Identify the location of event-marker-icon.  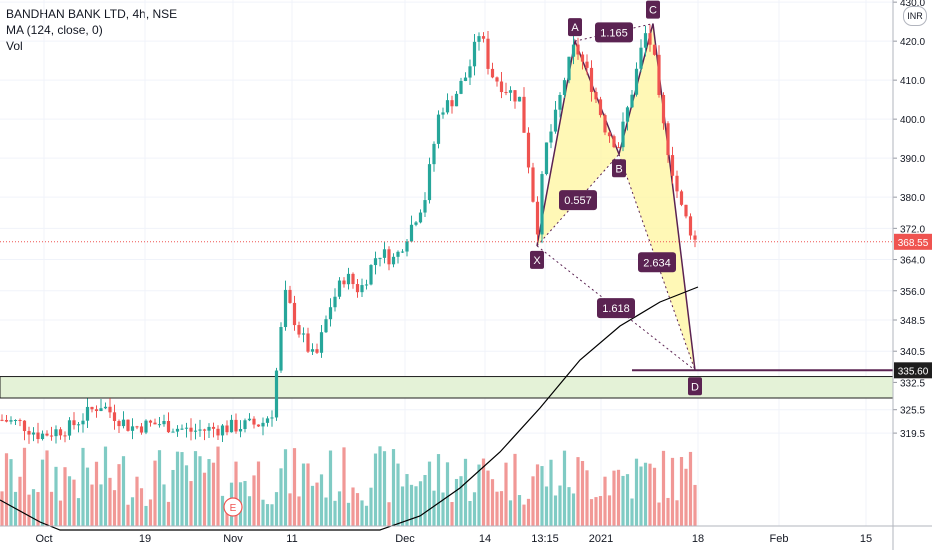
(233, 507).